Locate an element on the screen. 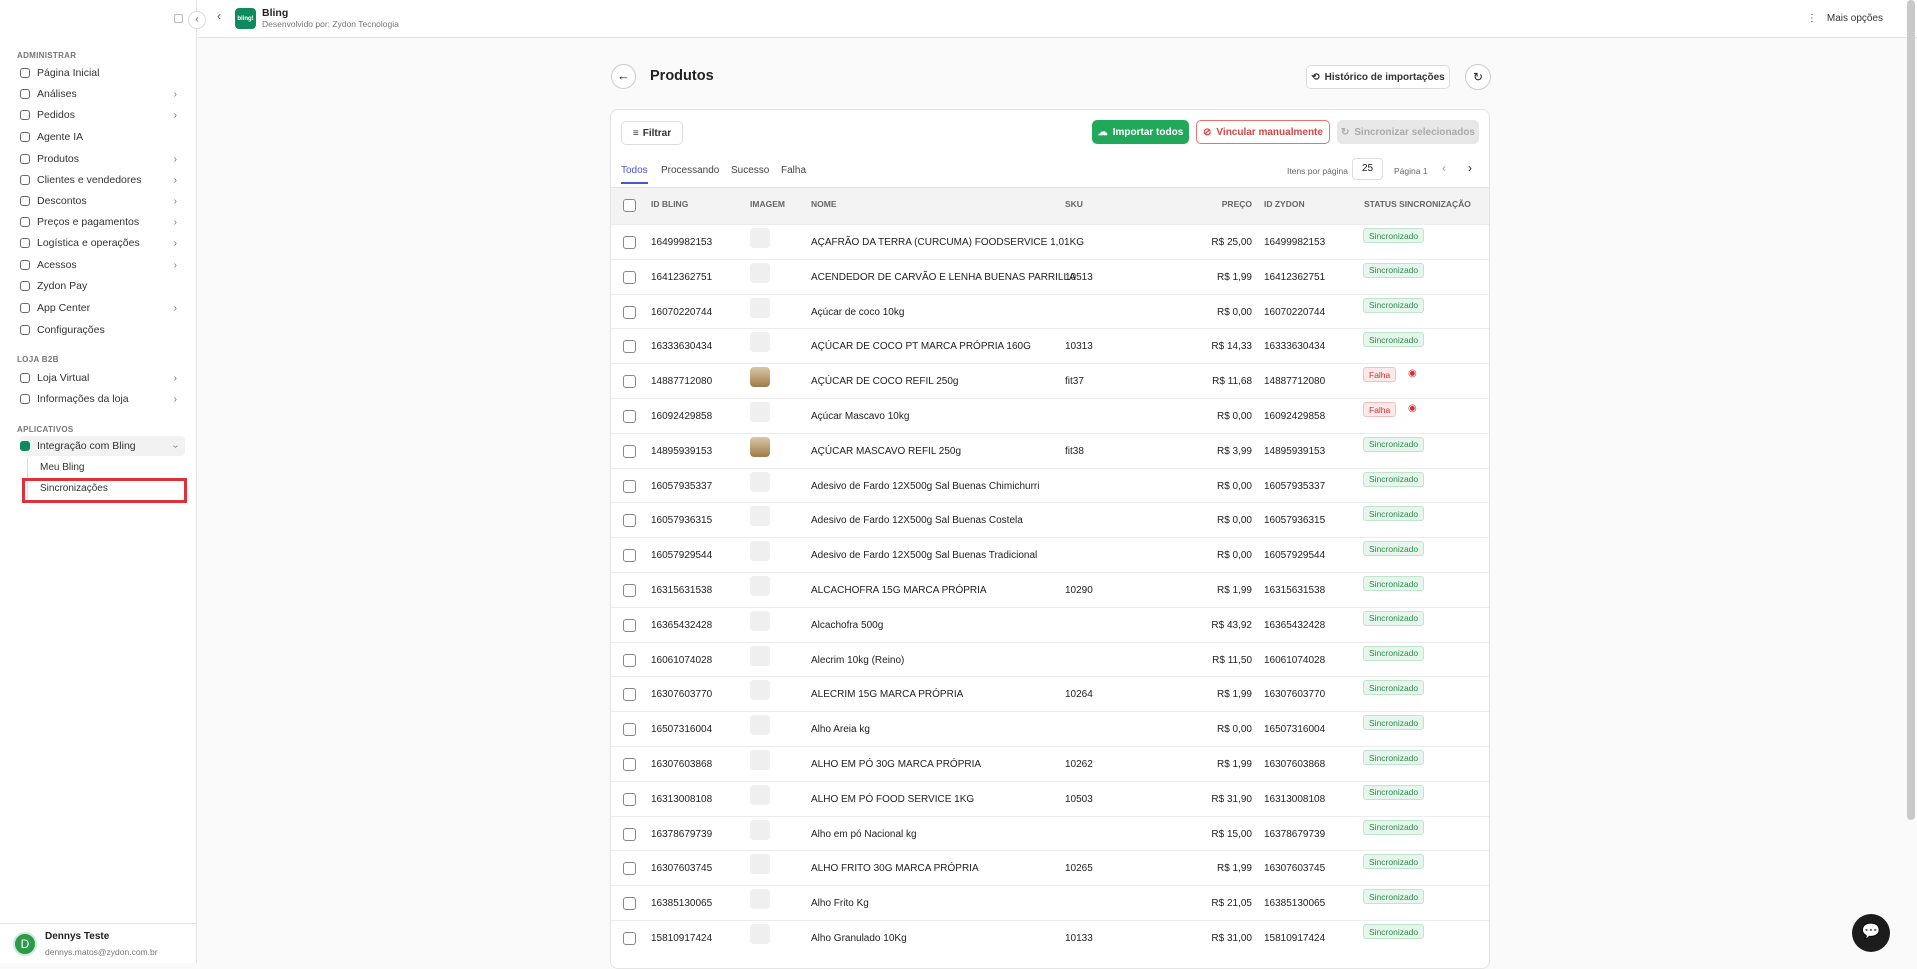 The height and width of the screenshot is (969, 1917). nav-item: Página Inicial is located at coordinates (102, 73).